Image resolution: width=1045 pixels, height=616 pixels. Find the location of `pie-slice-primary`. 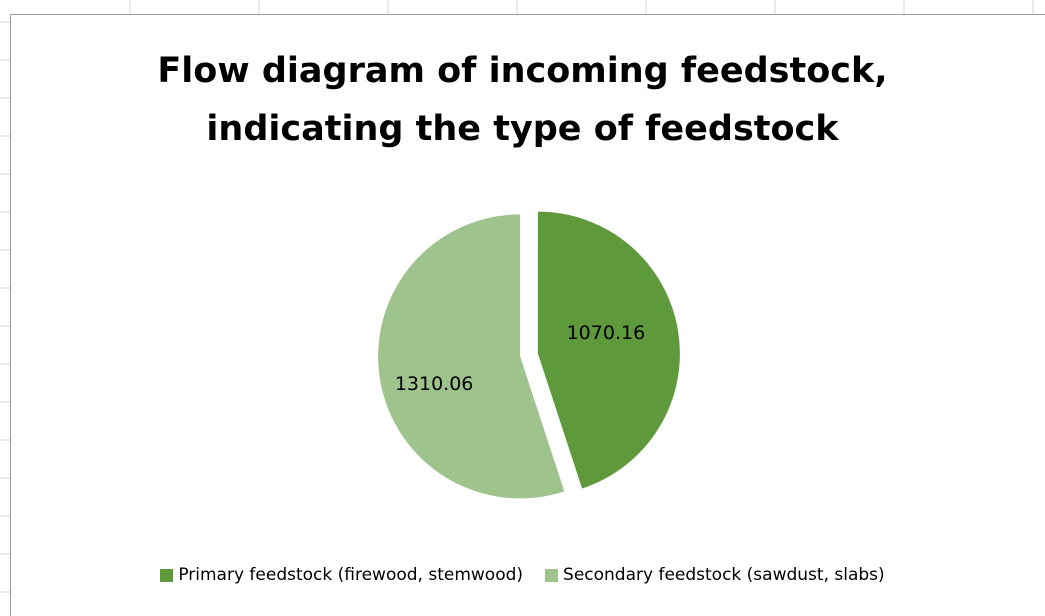

pie-slice-primary is located at coordinates (608, 350).